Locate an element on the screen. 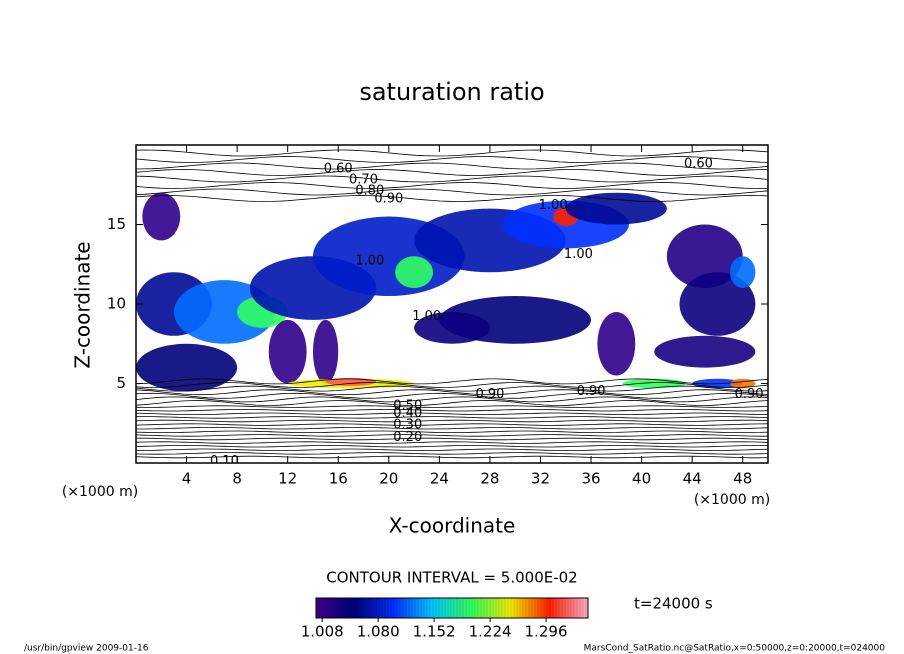  colorbar-tick-label: 1.008 is located at coordinates (322, 632).